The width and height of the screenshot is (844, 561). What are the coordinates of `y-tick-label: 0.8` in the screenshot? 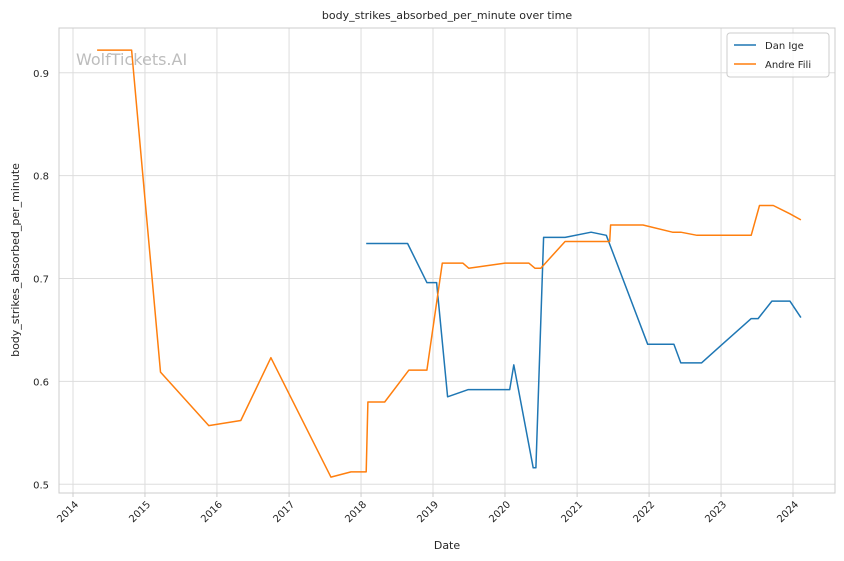 It's located at (41, 177).